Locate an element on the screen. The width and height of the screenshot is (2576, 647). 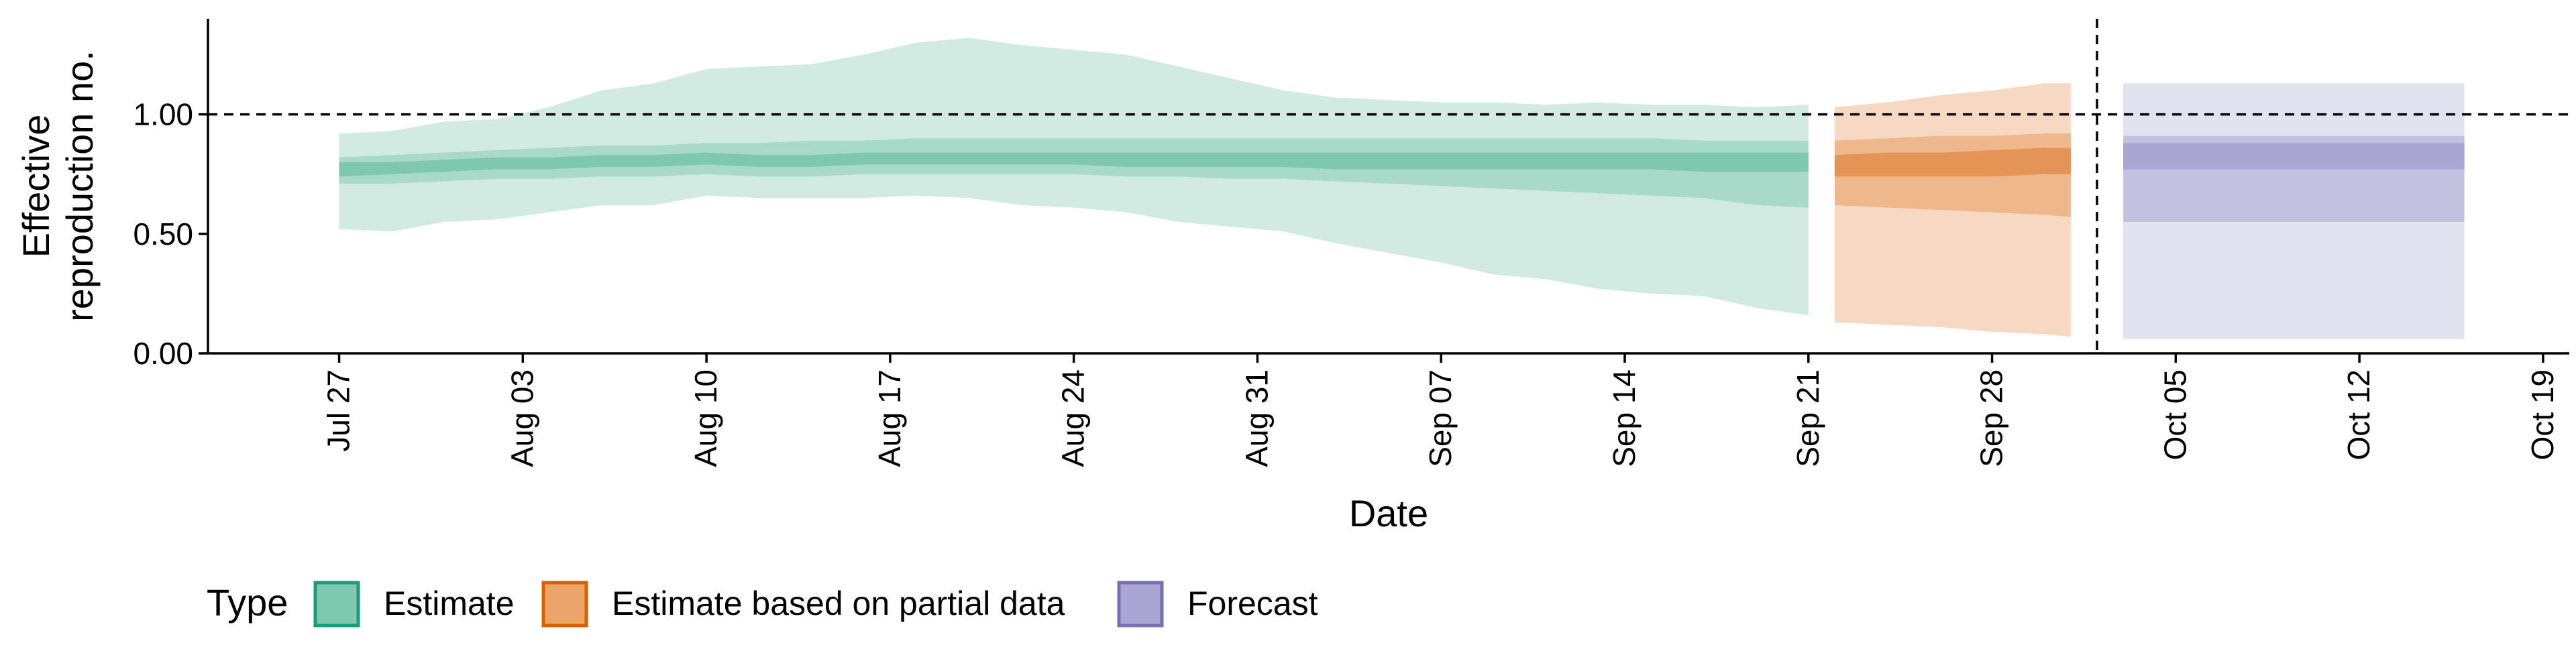
ribbon-20-estimate is located at coordinates (1074, 164).